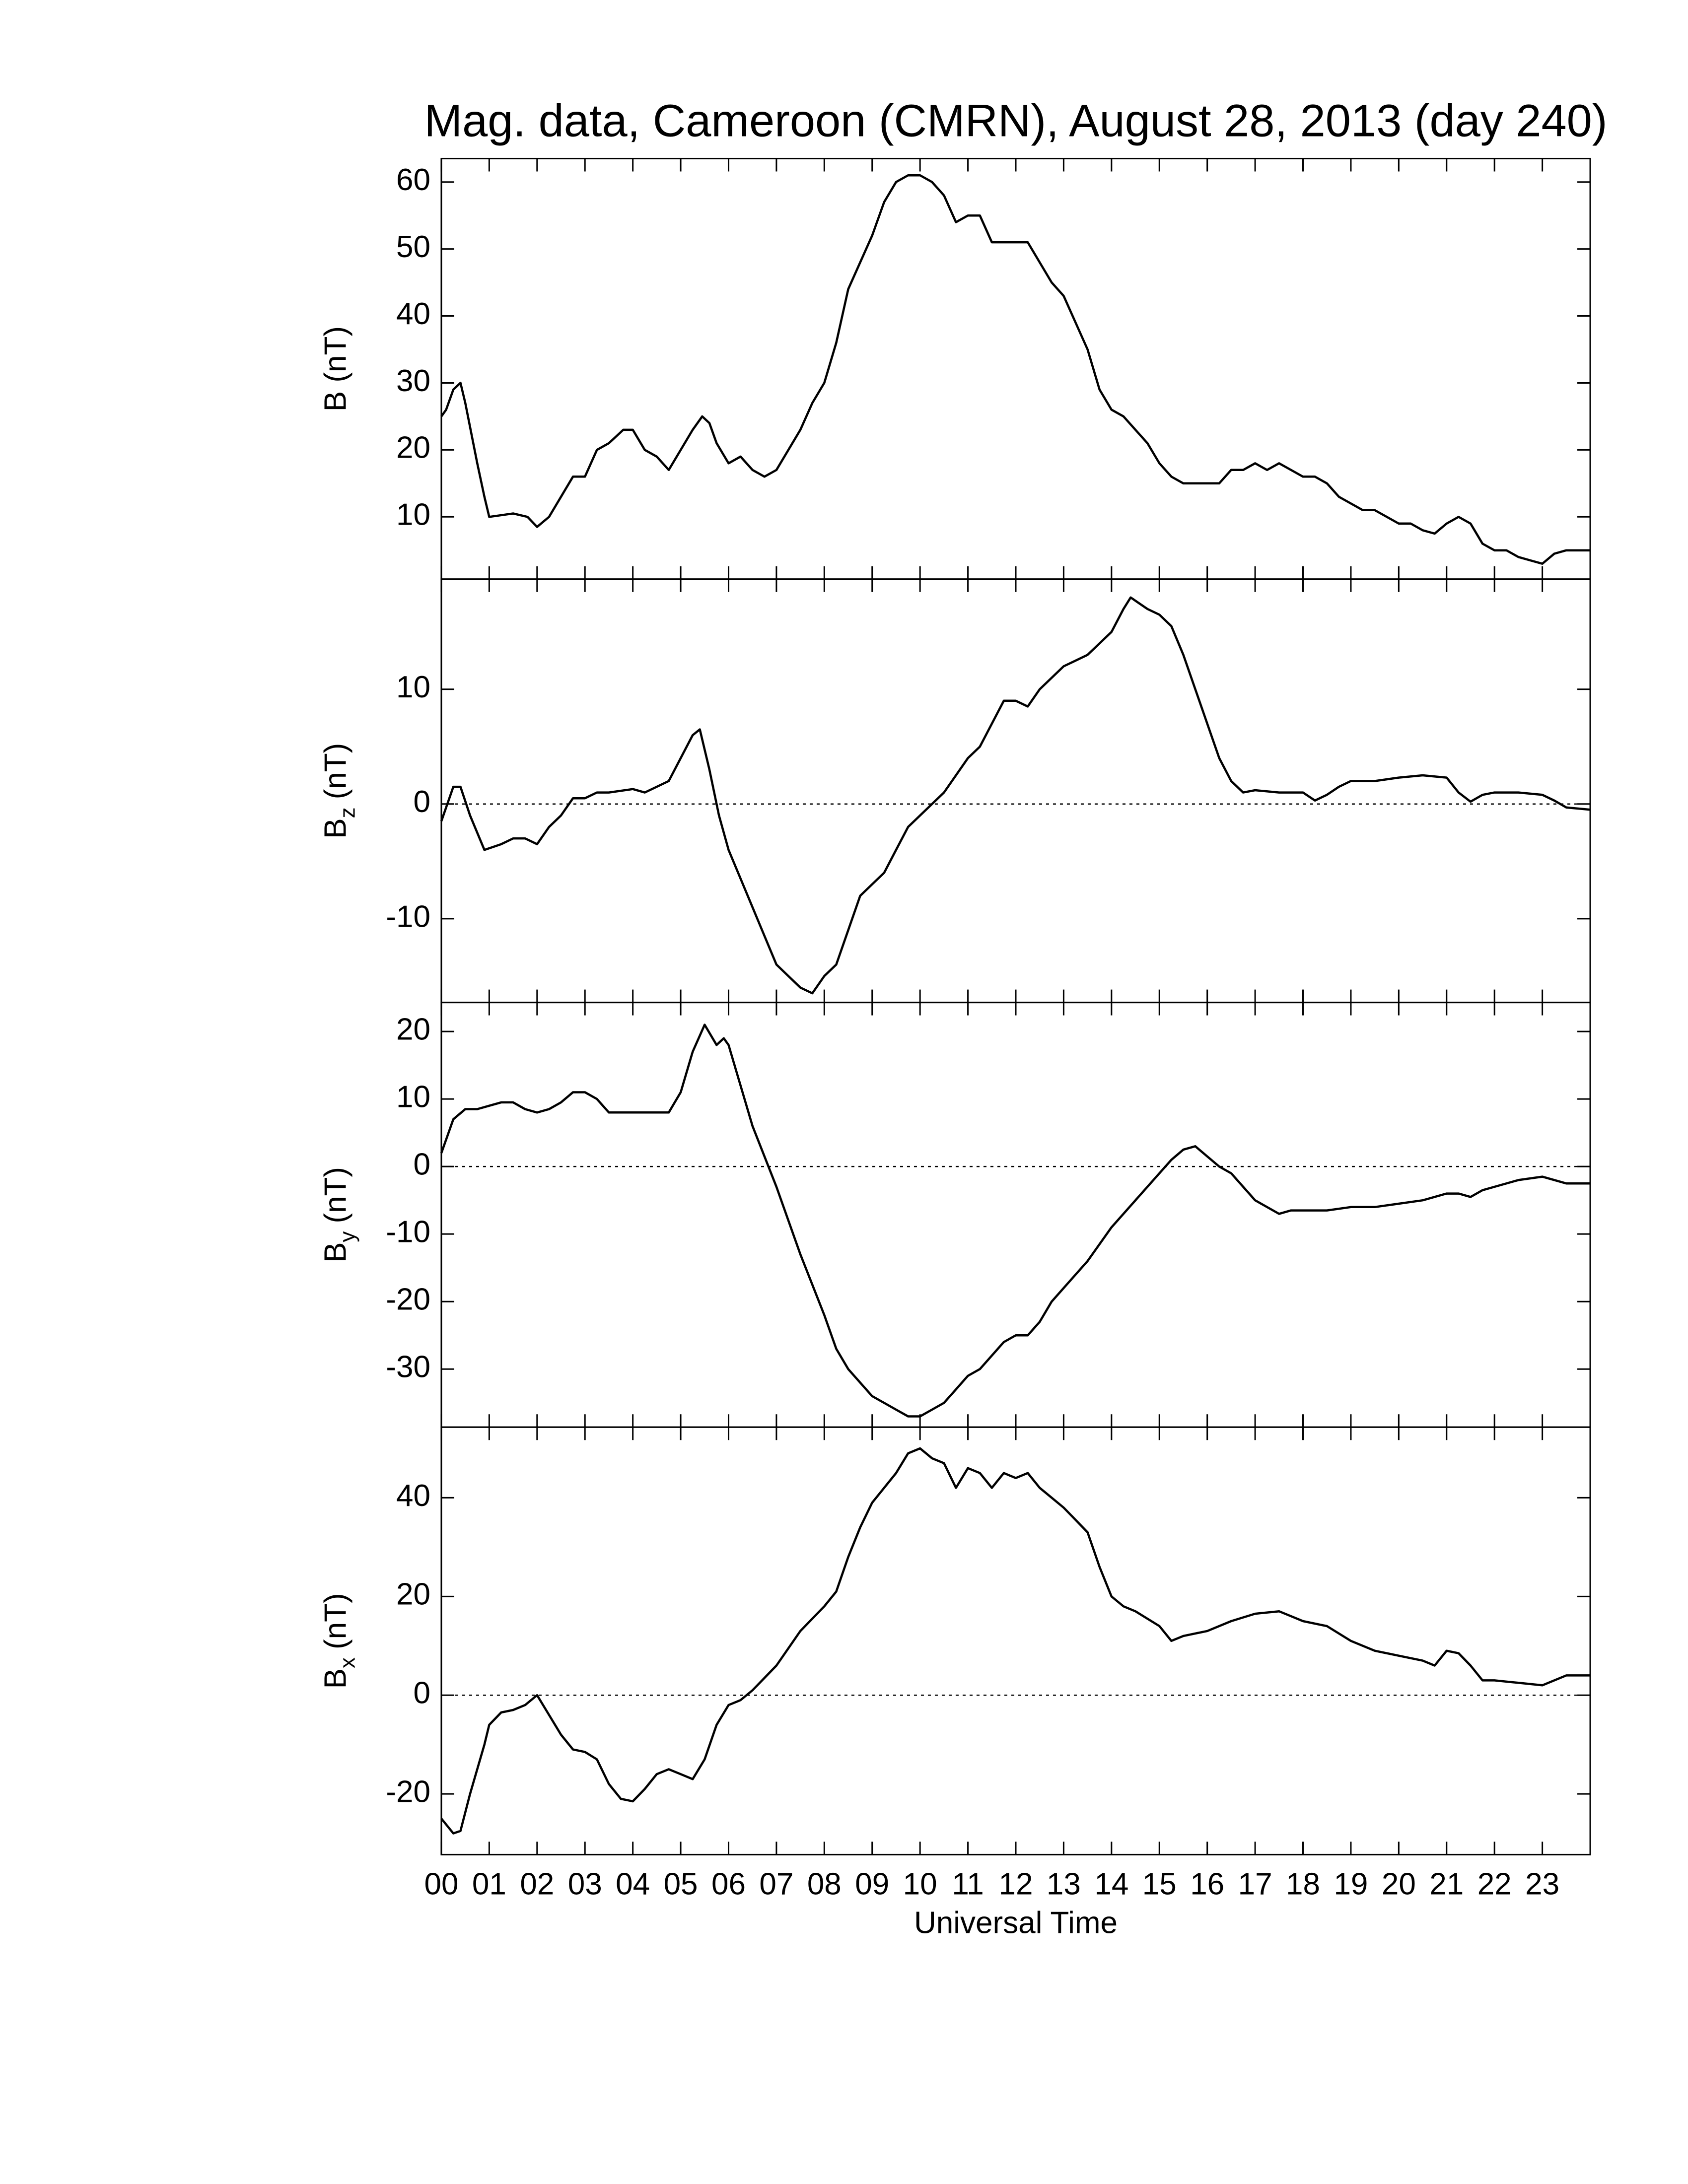  What do you see at coordinates (1542, 1884) in the screenshot?
I see `x-tick-label: 23` at bounding box center [1542, 1884].